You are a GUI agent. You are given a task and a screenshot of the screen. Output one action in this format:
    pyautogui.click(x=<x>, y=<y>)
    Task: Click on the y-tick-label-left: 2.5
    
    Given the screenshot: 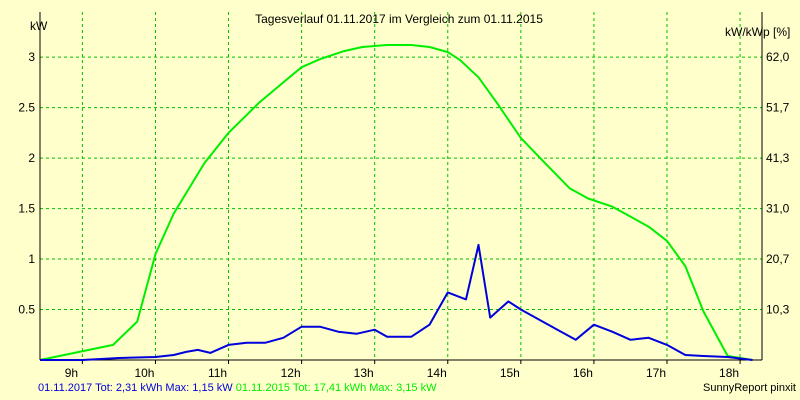 What is the action you would take?
    pyautogui.click(x=26, y=108)
    